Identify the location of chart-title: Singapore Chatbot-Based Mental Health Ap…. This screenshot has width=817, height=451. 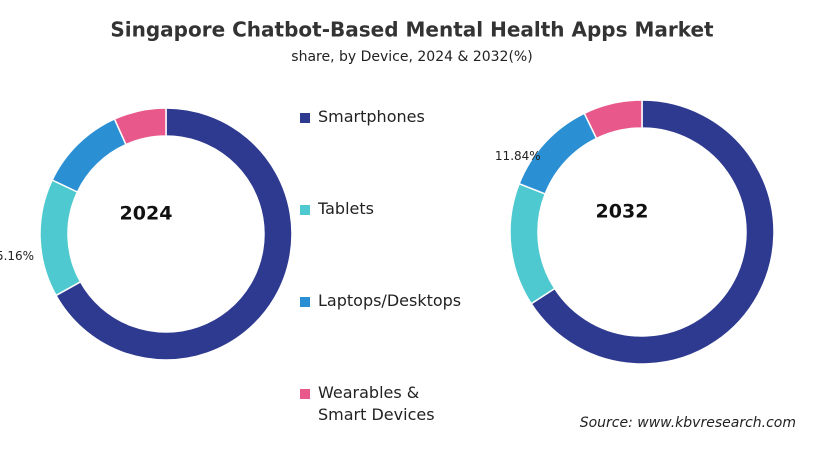
(412, 30).